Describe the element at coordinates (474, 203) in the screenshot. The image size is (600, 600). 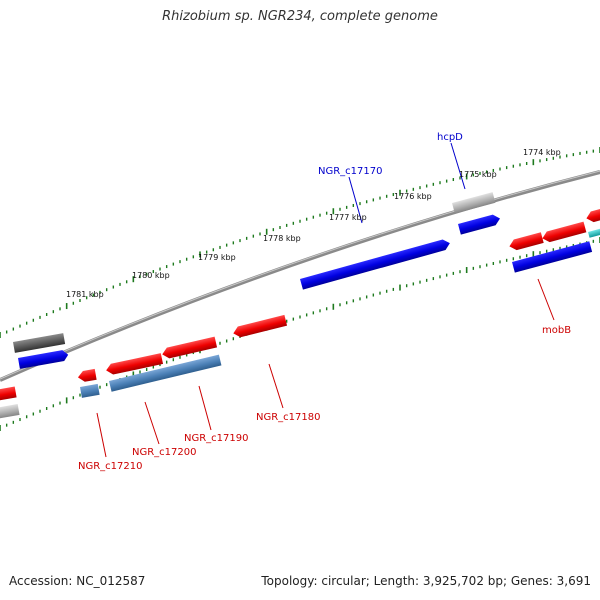
I see `gene-grey-forward` at that location.